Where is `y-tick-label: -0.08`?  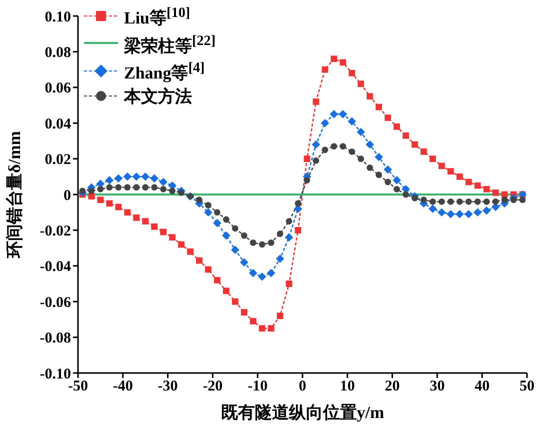 y-tick-label: -0.08 is located at coordinates (55, 338).